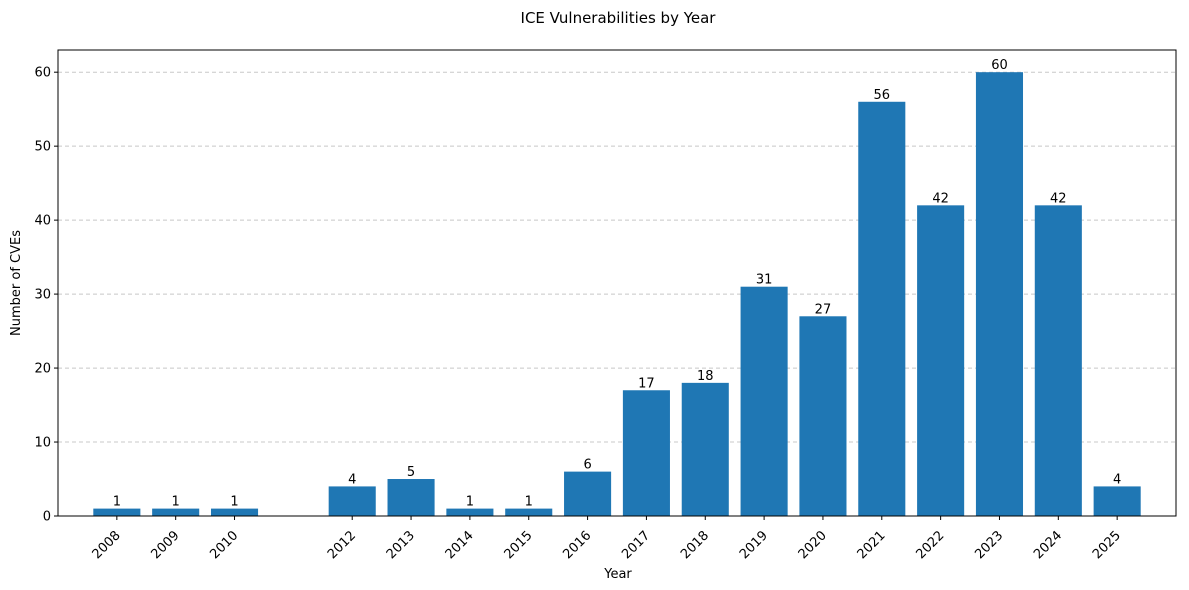 Image resolution: width=1189 pixels, height=590 pixels. Describe the element at coordinates (646, 383) in the screenshot. I see `bar-value-label: 17` at that location.